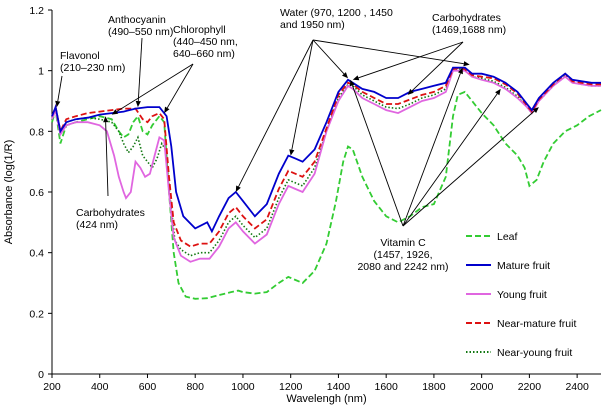 Image resolution: width=602 pixels, height=413 pixels. Describe the element at coordinates (482, 387) in the screenshot. I see `x-tick-label: 2000` at that location.